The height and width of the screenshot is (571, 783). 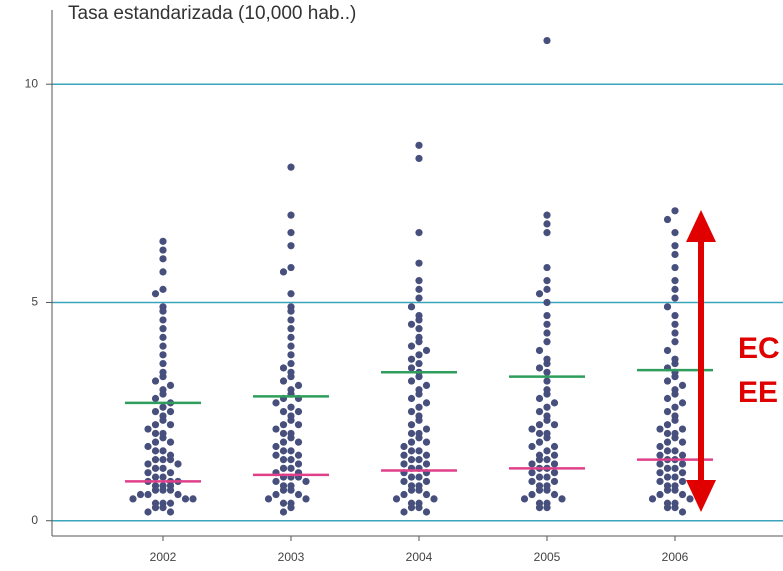 What do you see at coordinates (34, 520) in the screenshot?
I see `y-tick-label: 0` at bounding box center [34, 520].